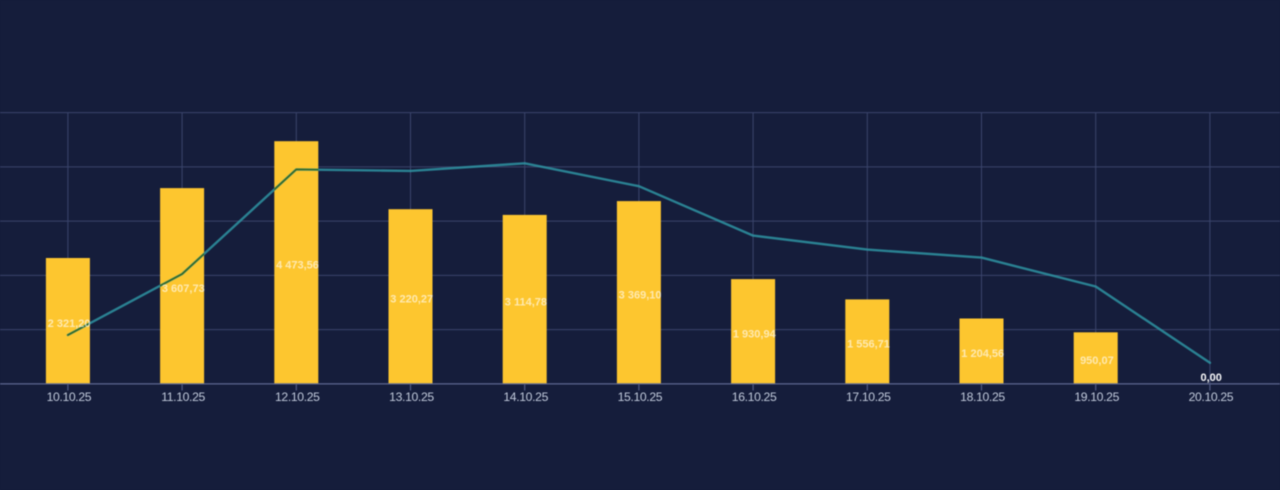  I want to click on svg-text: 16.10.25, so click(754, 397).